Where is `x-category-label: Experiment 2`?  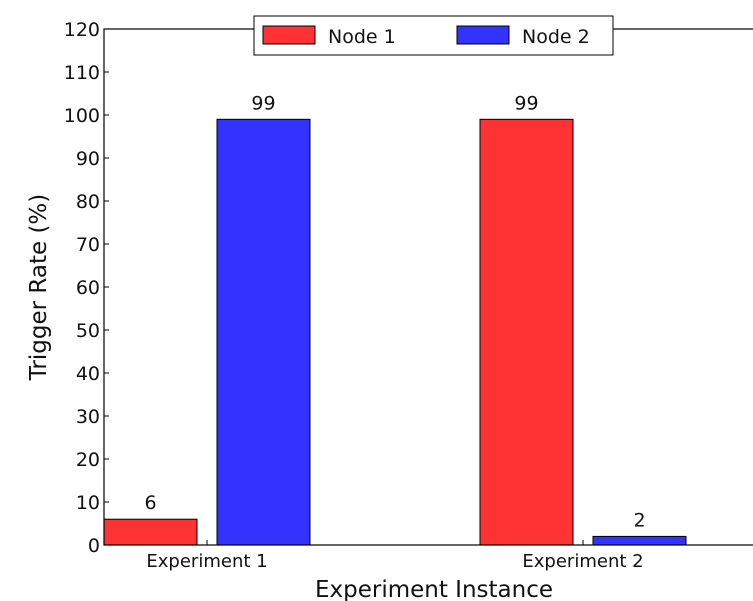 x-category-label: Experiment 2 is located at coordinates (582, 561).